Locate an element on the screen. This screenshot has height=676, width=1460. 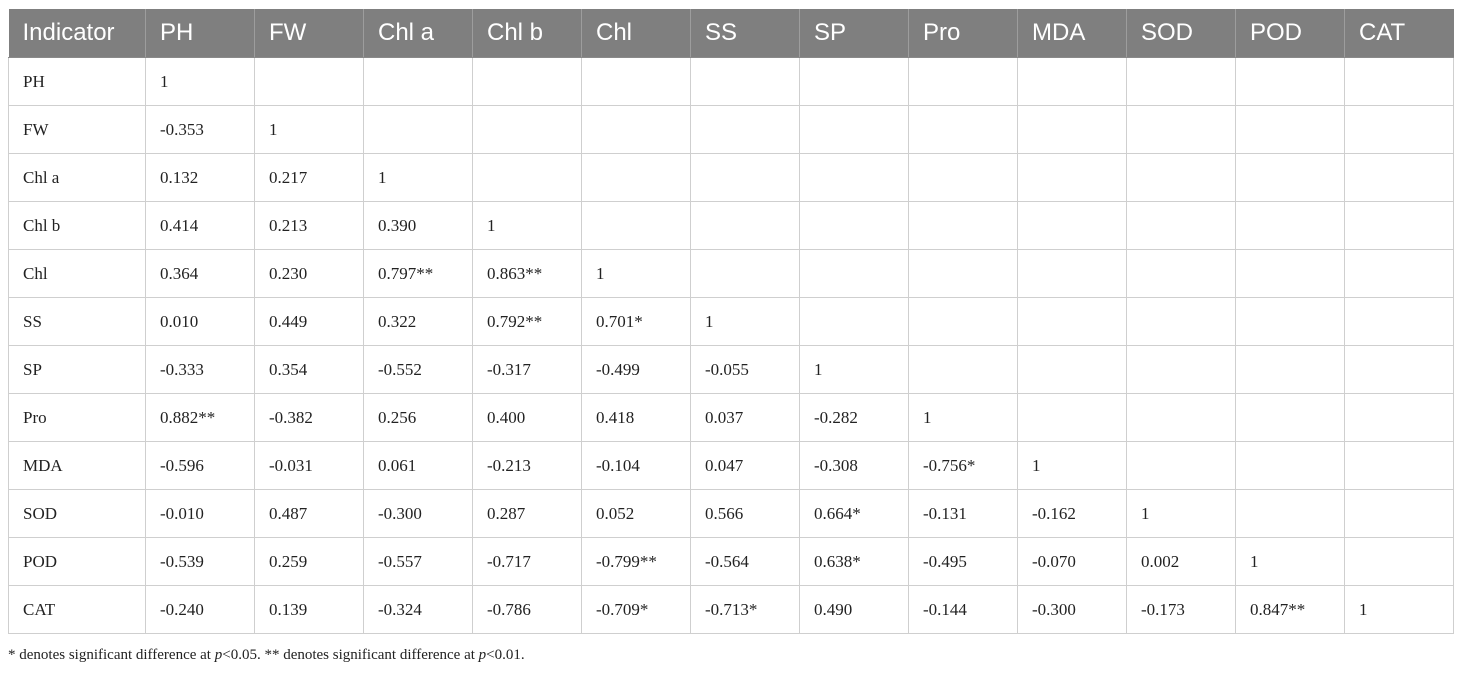
row-label-cell: SOD is located at coordinates (77, 513).